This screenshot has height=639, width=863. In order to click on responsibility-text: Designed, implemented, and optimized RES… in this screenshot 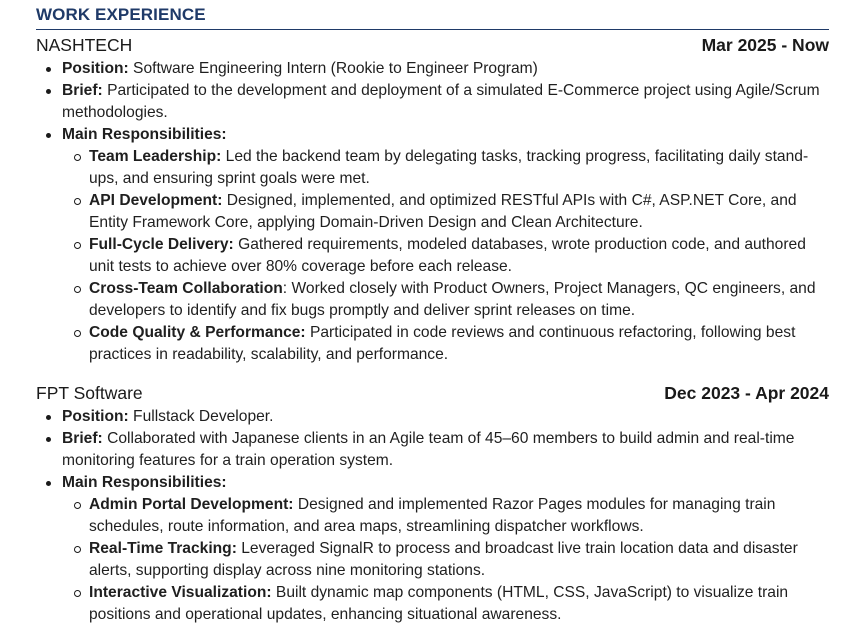, I will do `click(443, 211)`.